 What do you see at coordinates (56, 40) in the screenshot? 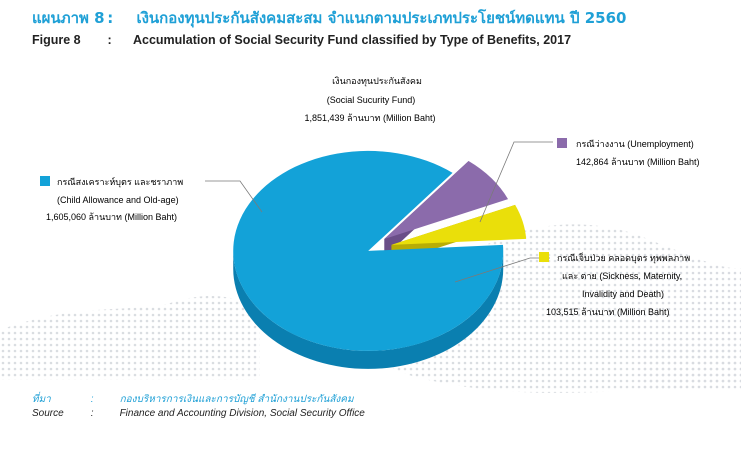
I see `figure-label-english: Figure 8` at bounding box center [56, 40].